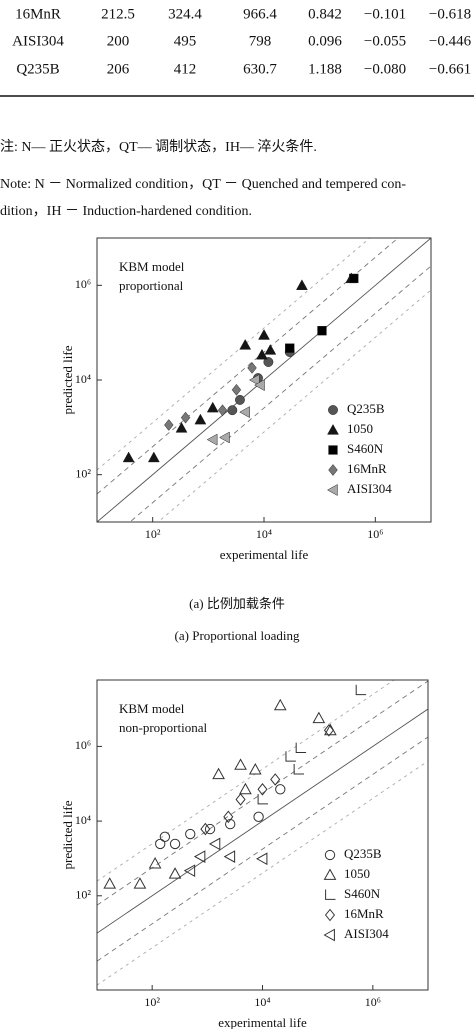  What do you see at coordinates (262, 1002) in the screenshot?
I see `x-tick-label: 10⁴` at bounding box center [262, 1002].